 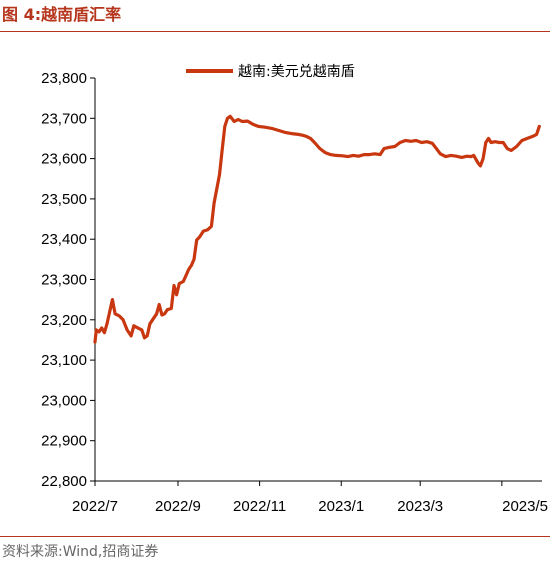 I want to click on legend-label: 越南:美元兑越南盾, so click(x=296, y=72).